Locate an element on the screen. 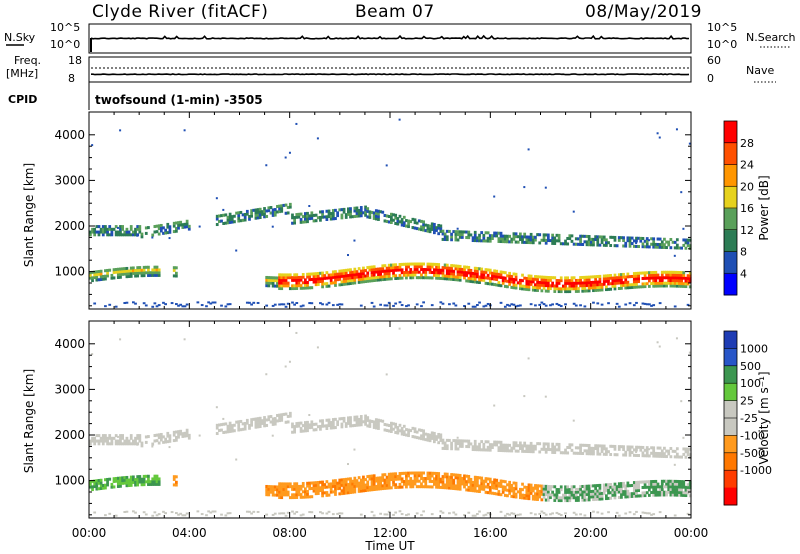 This screenshot has height=554, width=800. nsearch-label: N.Search is located at coordinates (771, 37).